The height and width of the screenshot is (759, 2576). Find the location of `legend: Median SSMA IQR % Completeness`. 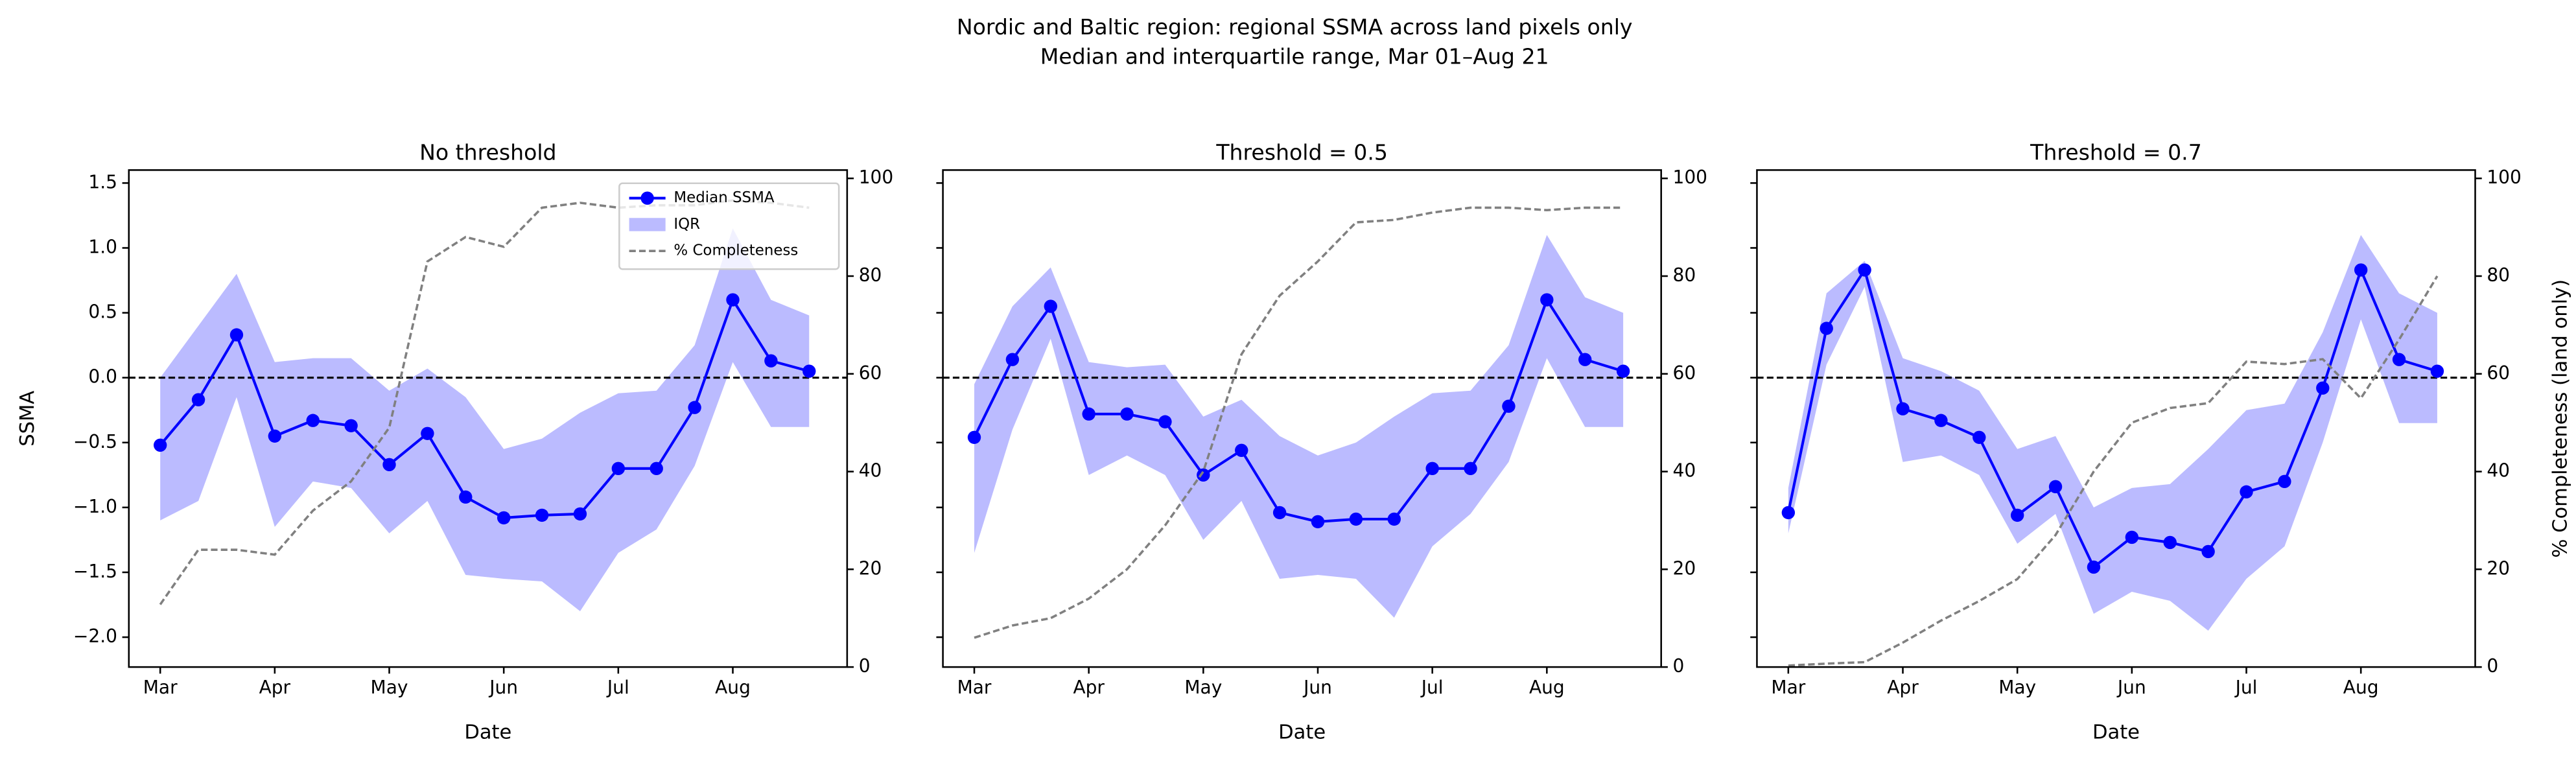

legend: Median SSMA IQR % Completeness is located at coordinates (729, 226).